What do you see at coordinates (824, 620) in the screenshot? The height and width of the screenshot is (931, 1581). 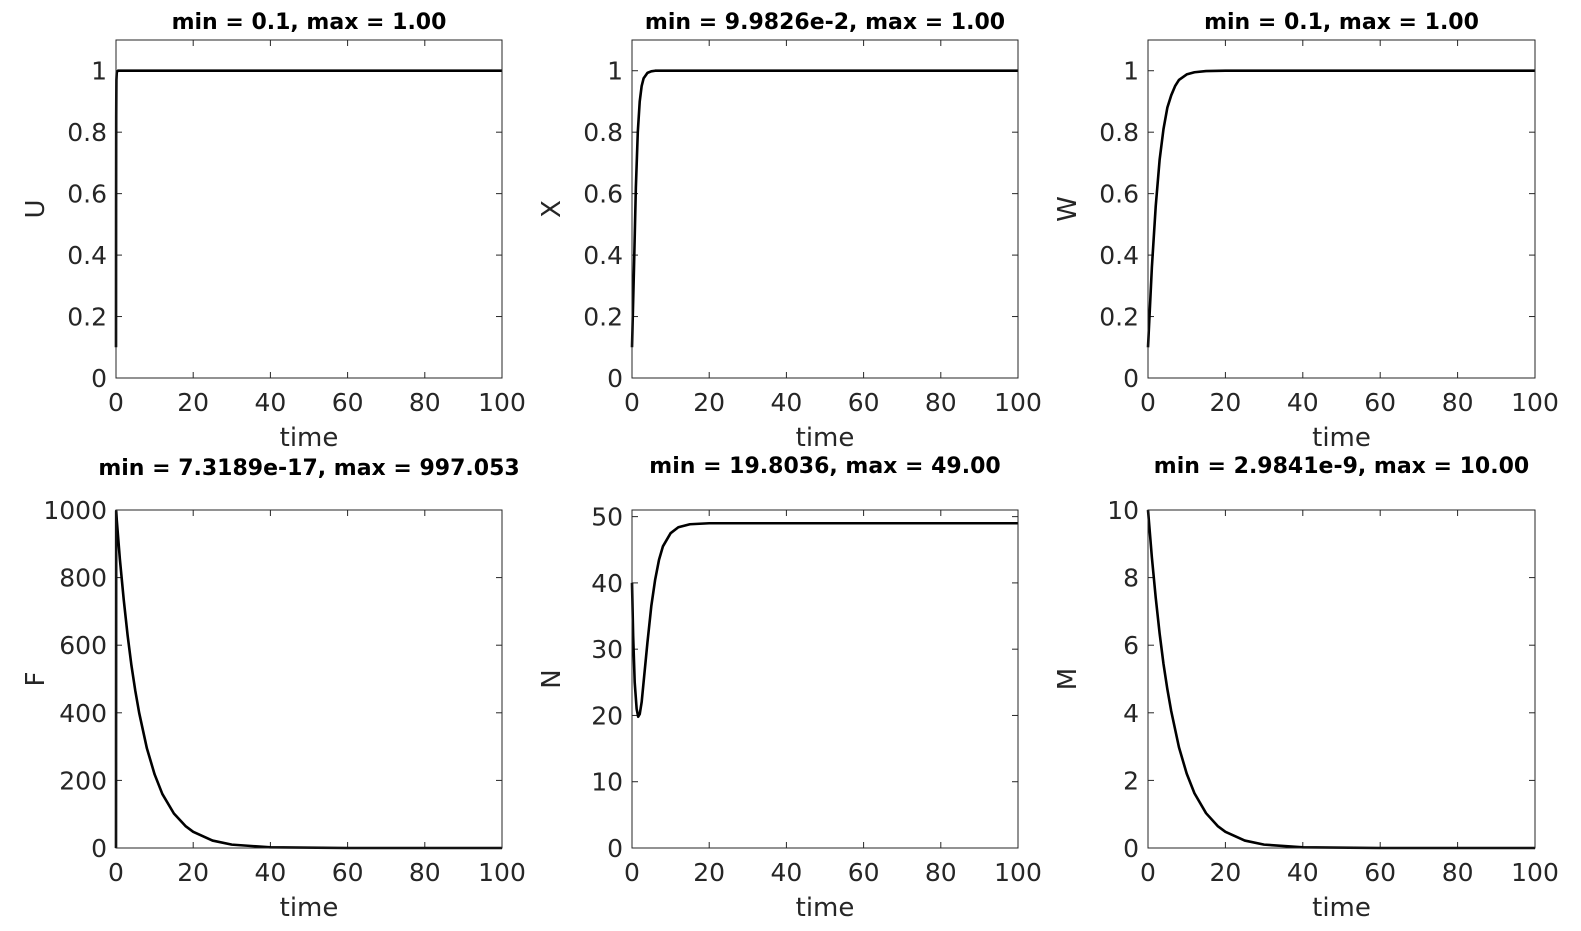 I see `series-line-n` at bounding box center [824, 620].